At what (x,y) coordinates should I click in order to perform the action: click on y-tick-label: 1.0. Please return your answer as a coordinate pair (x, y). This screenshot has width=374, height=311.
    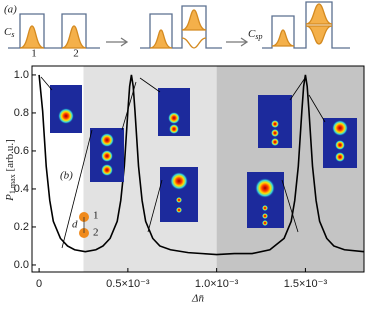
    Looking at the image, I should click on (21, 75).